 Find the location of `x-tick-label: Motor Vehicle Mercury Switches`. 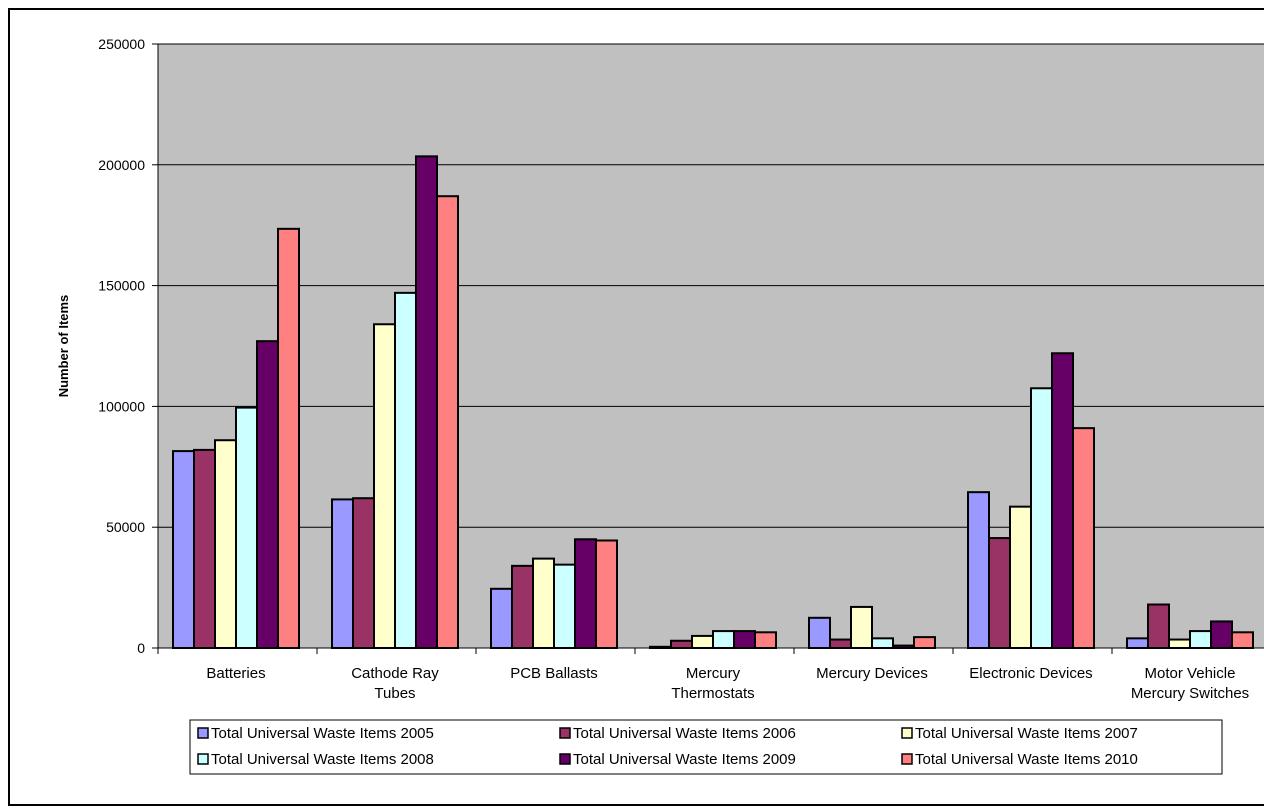

x-tick-label: Motor Vehicle Mercury Switches is located at coordinates (1190, 683).